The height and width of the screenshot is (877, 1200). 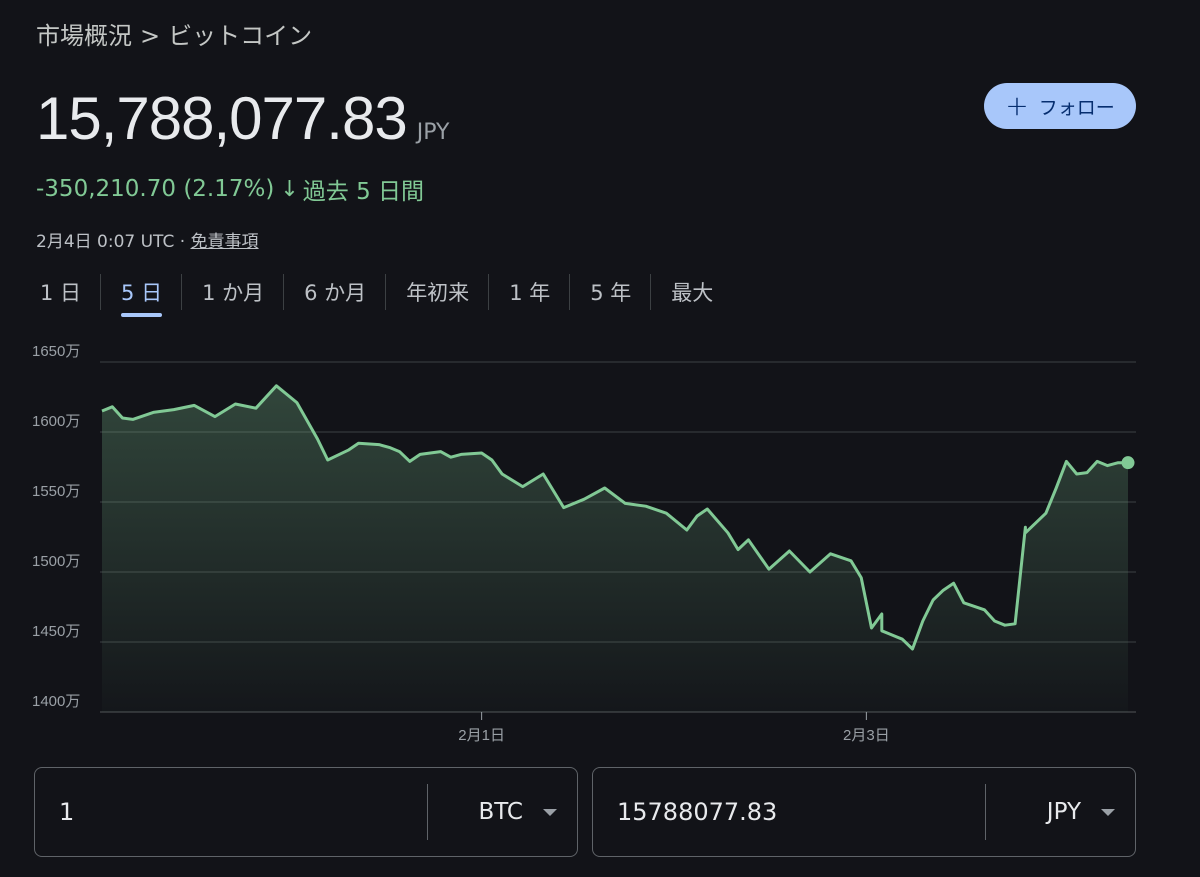 I want to click on tab-1-month: 1 か月, so click(x=233, y=292).